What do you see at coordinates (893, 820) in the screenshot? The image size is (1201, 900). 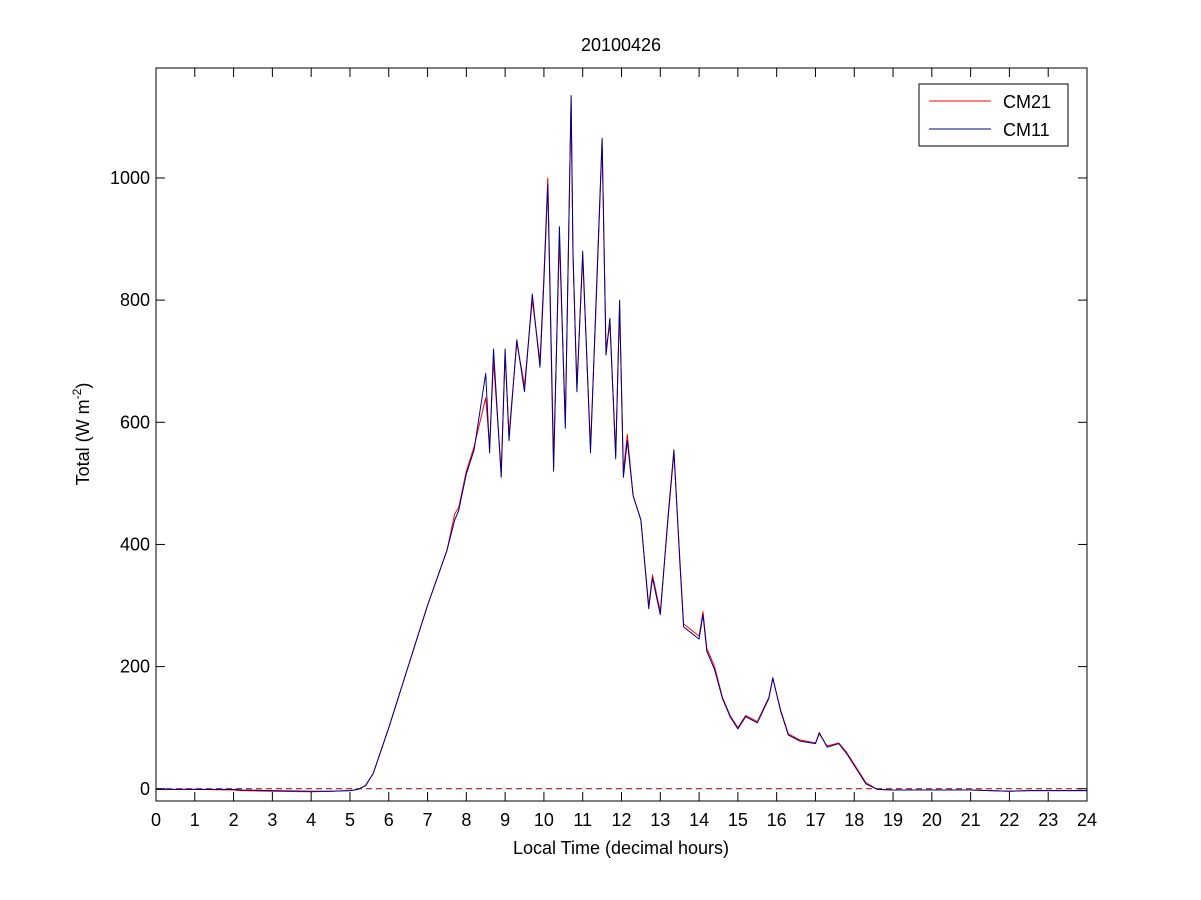 I see `x-tick-label: 19` at bounding box center [893, 820].